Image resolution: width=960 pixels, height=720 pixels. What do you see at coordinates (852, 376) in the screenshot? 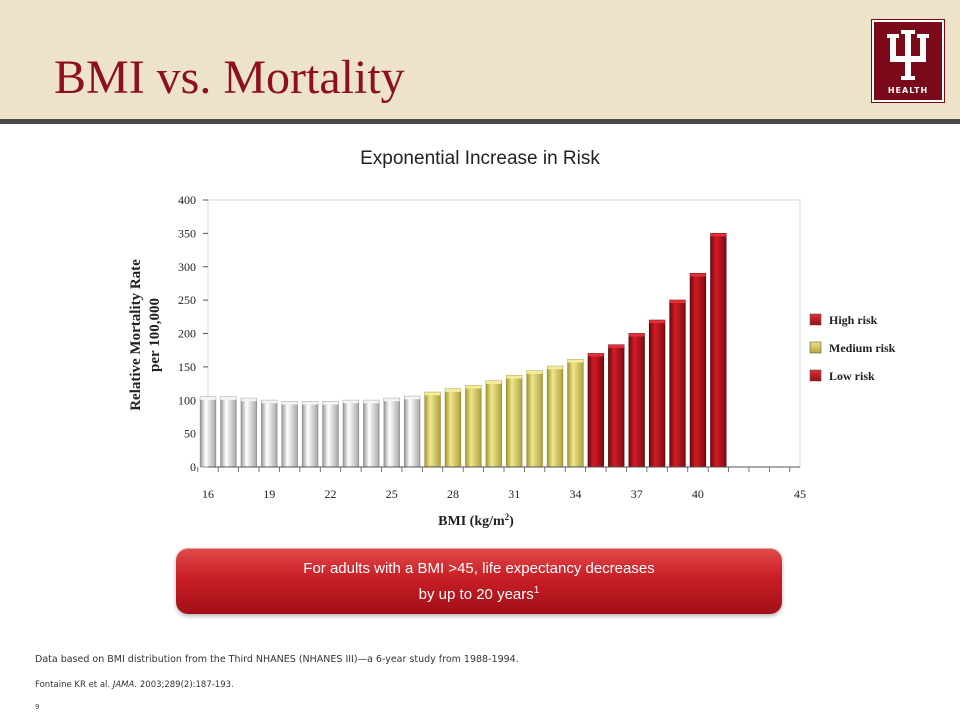
I see `legend-label-3: Low risk` at bounding box center [852, 376].